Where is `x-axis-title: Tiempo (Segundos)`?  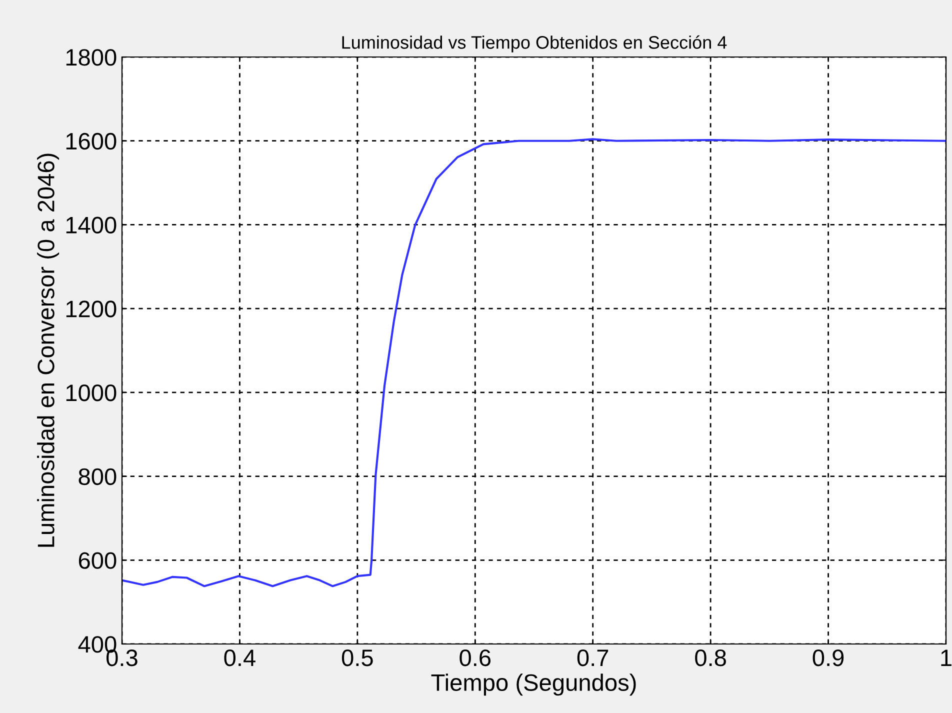 x-axis-title: Tiempo (Segundos) is located at coordinates (533, 685).